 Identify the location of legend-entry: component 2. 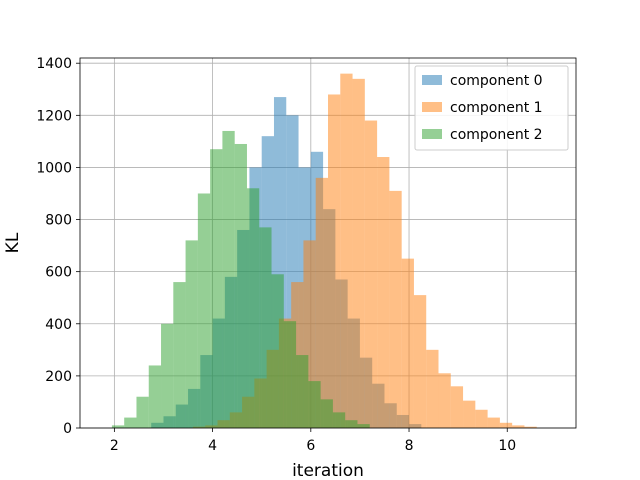
(496, 135).